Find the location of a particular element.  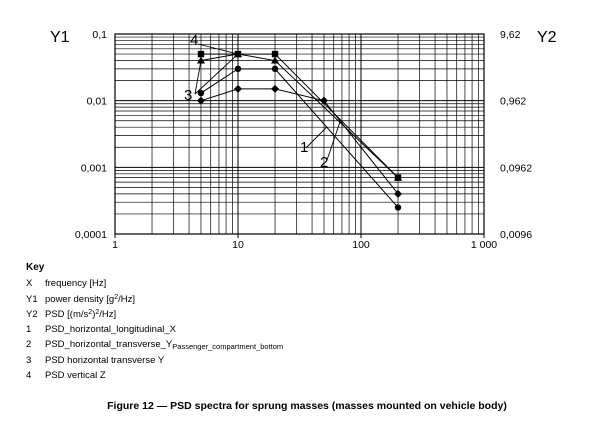

key-text: power density [g2/Hz] is located at coordinates (90, 299).